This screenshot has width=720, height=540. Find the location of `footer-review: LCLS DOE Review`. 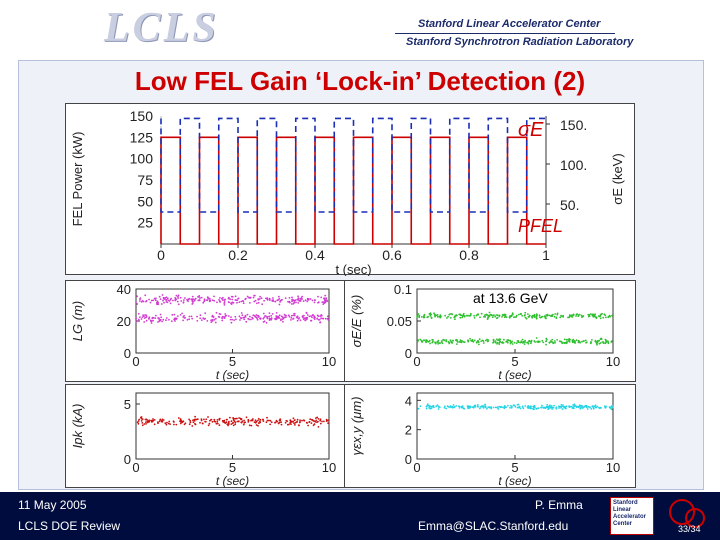

footer-review: LCLS DOE Review is located at coordinates (69, 526).